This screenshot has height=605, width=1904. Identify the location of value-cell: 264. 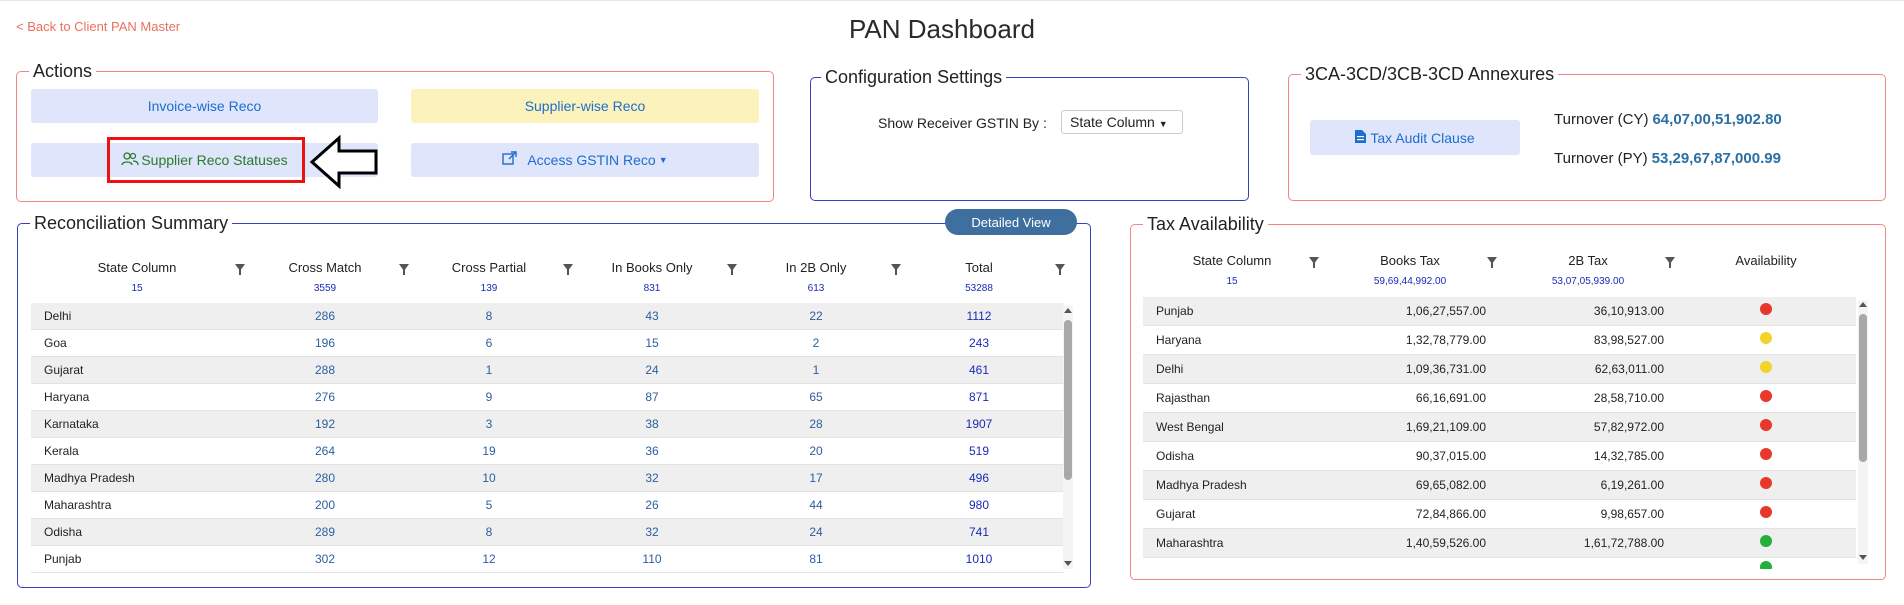
(325, 451).